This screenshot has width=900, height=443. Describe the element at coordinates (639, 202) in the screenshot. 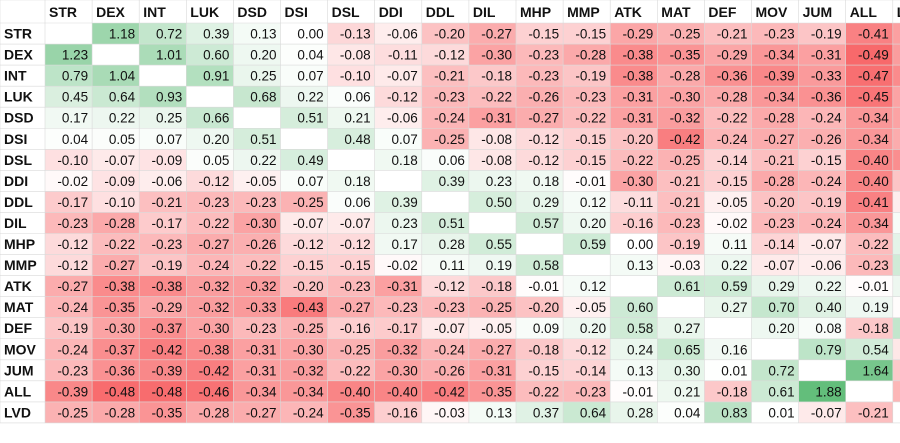

I see `cell-value: -0.11` at that location.